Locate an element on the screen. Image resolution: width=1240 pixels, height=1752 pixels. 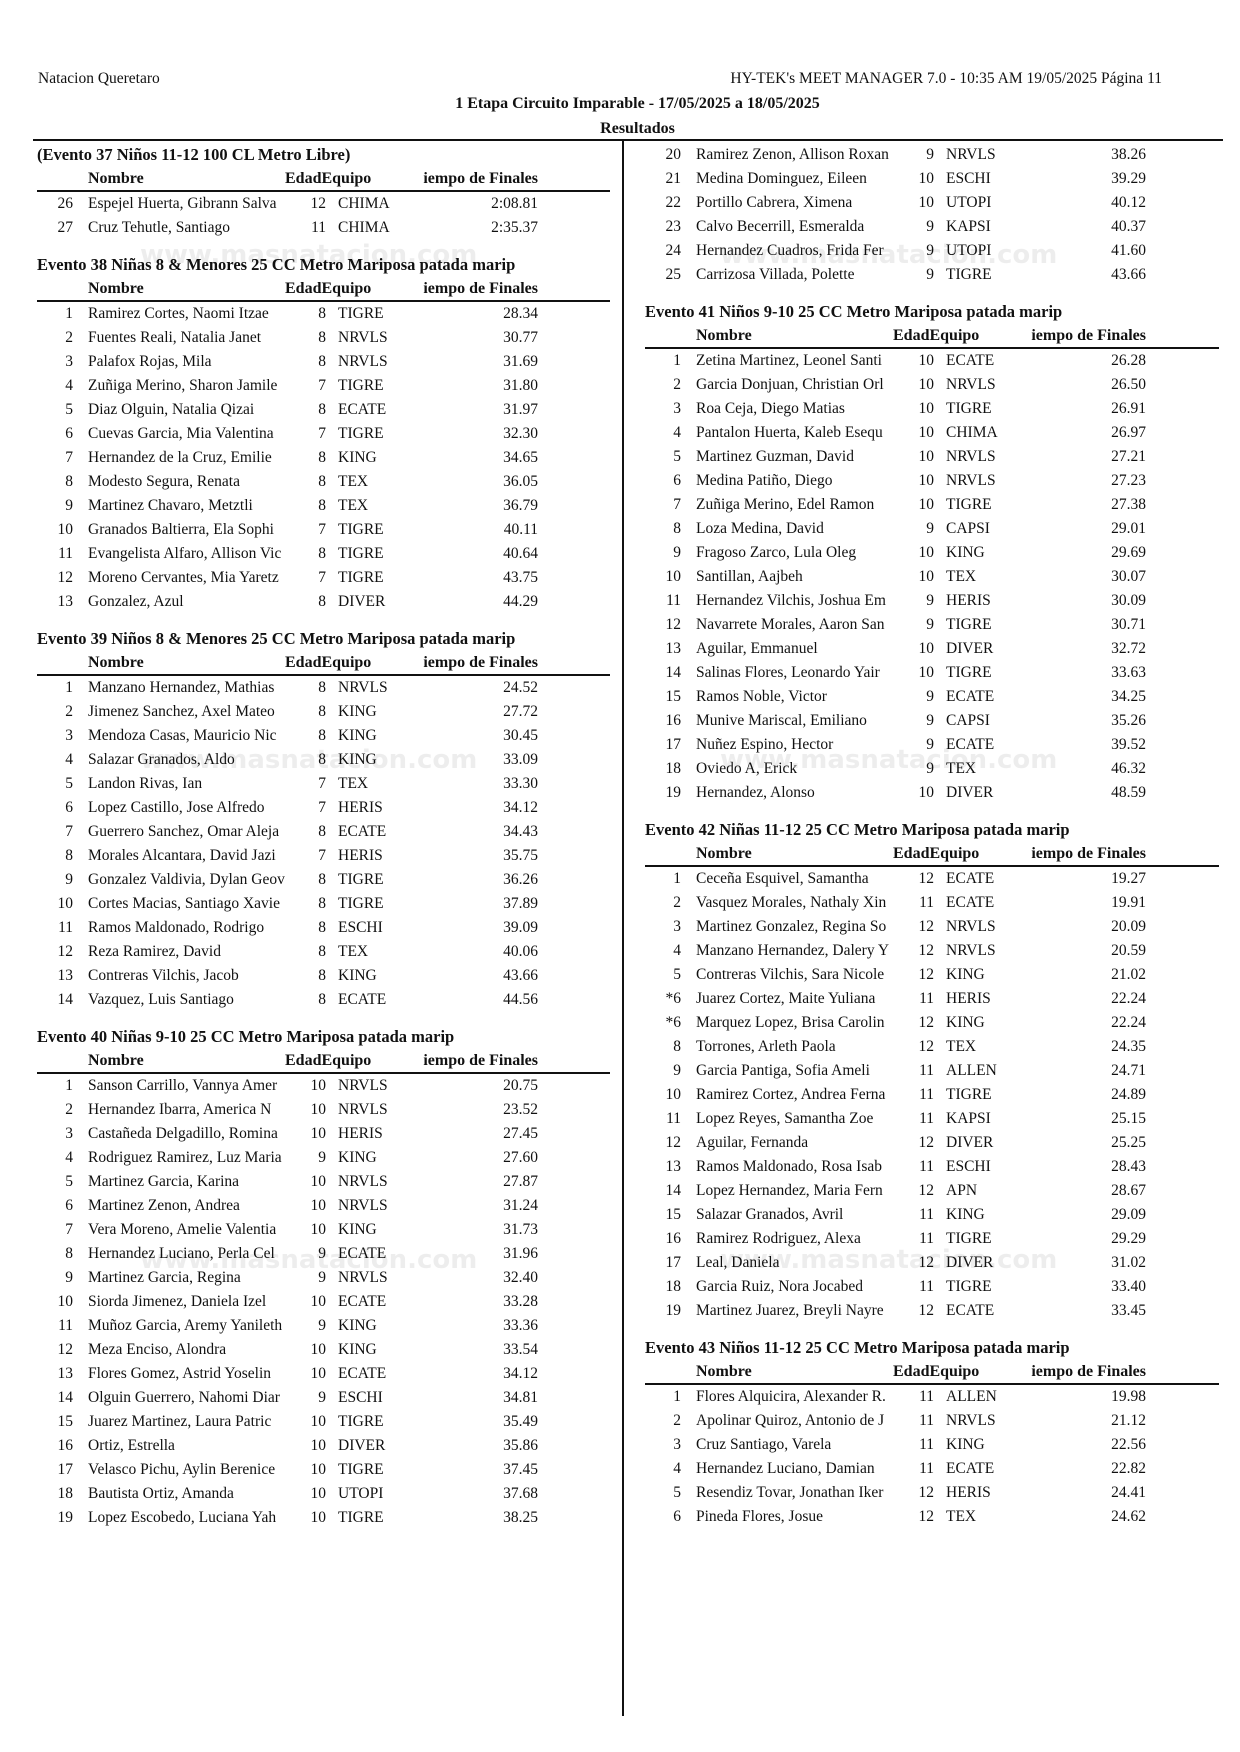
place: 14 is located at coordinates (673, 1190).